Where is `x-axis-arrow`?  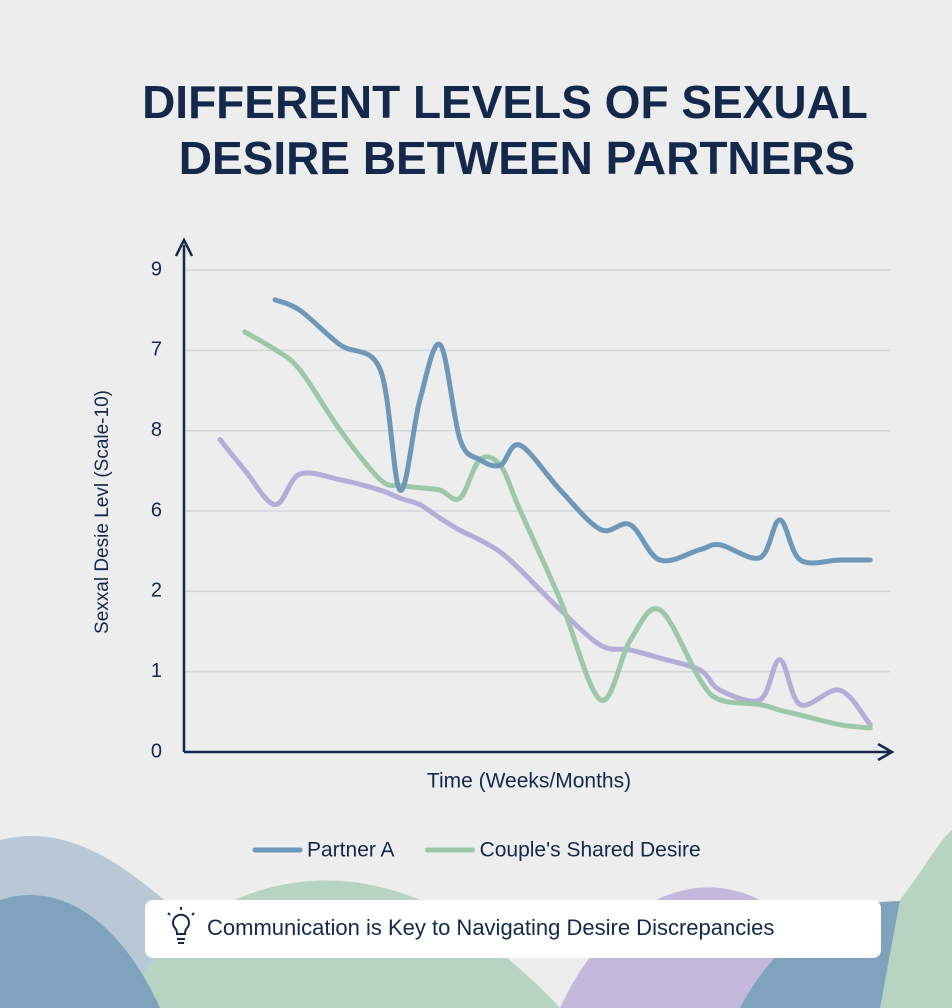 x-axis-arrow is located at coordinates (886, 752).